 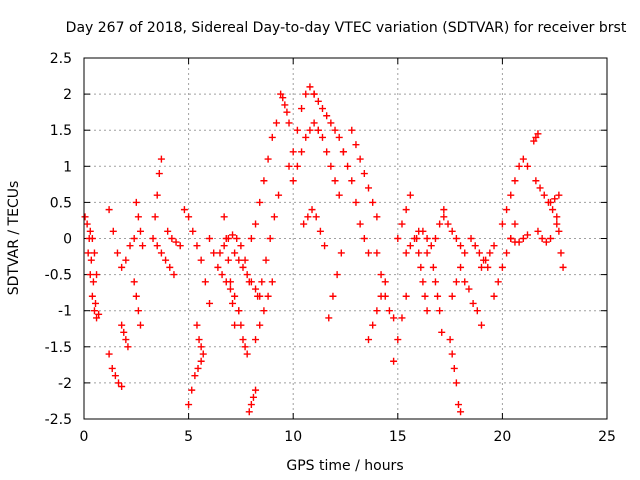 What do you see at coordinates (285, 108) in the screenshot?
I see `series-arc24` at bounding box center [285, 108].